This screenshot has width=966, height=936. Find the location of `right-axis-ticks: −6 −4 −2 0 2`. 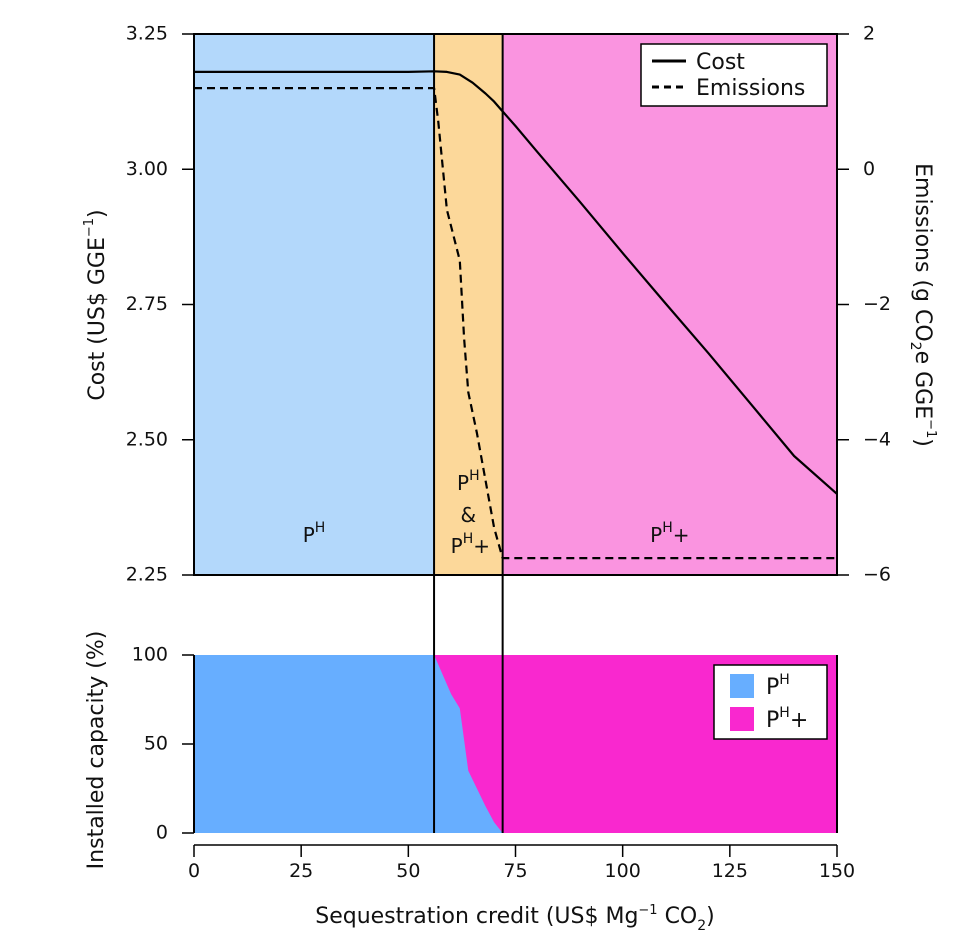

right-axis-ticks: −6 −4 −2 0 2 is located at coordinates (864, 304).